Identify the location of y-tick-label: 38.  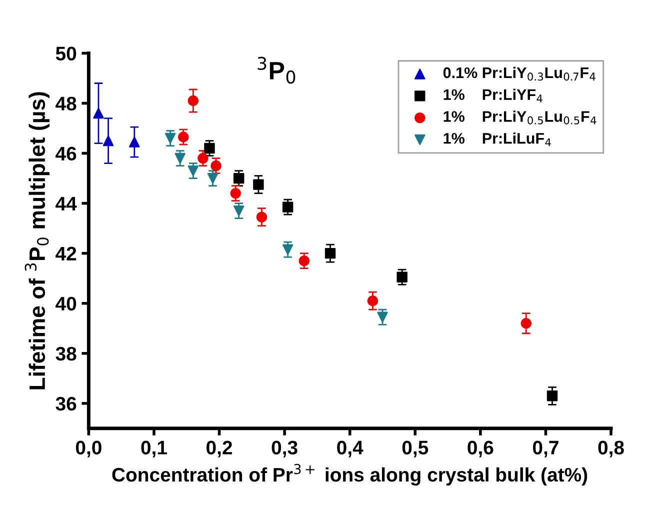
(66, 353).